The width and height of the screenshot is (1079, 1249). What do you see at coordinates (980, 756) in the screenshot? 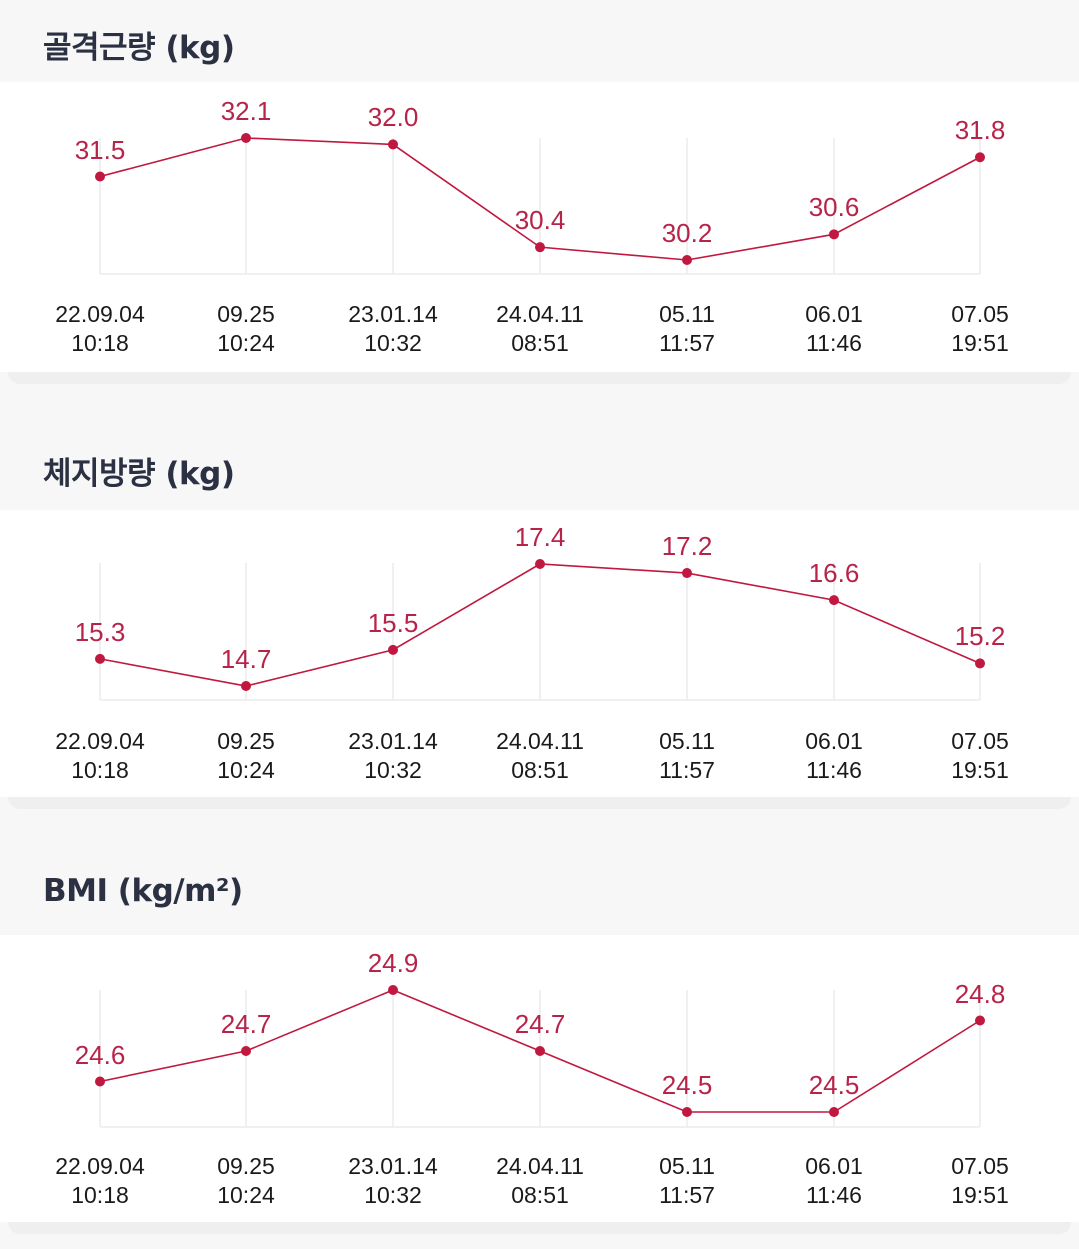
I see `x-axis-label: 07.05 19:51` at bounding box center [980, 756].